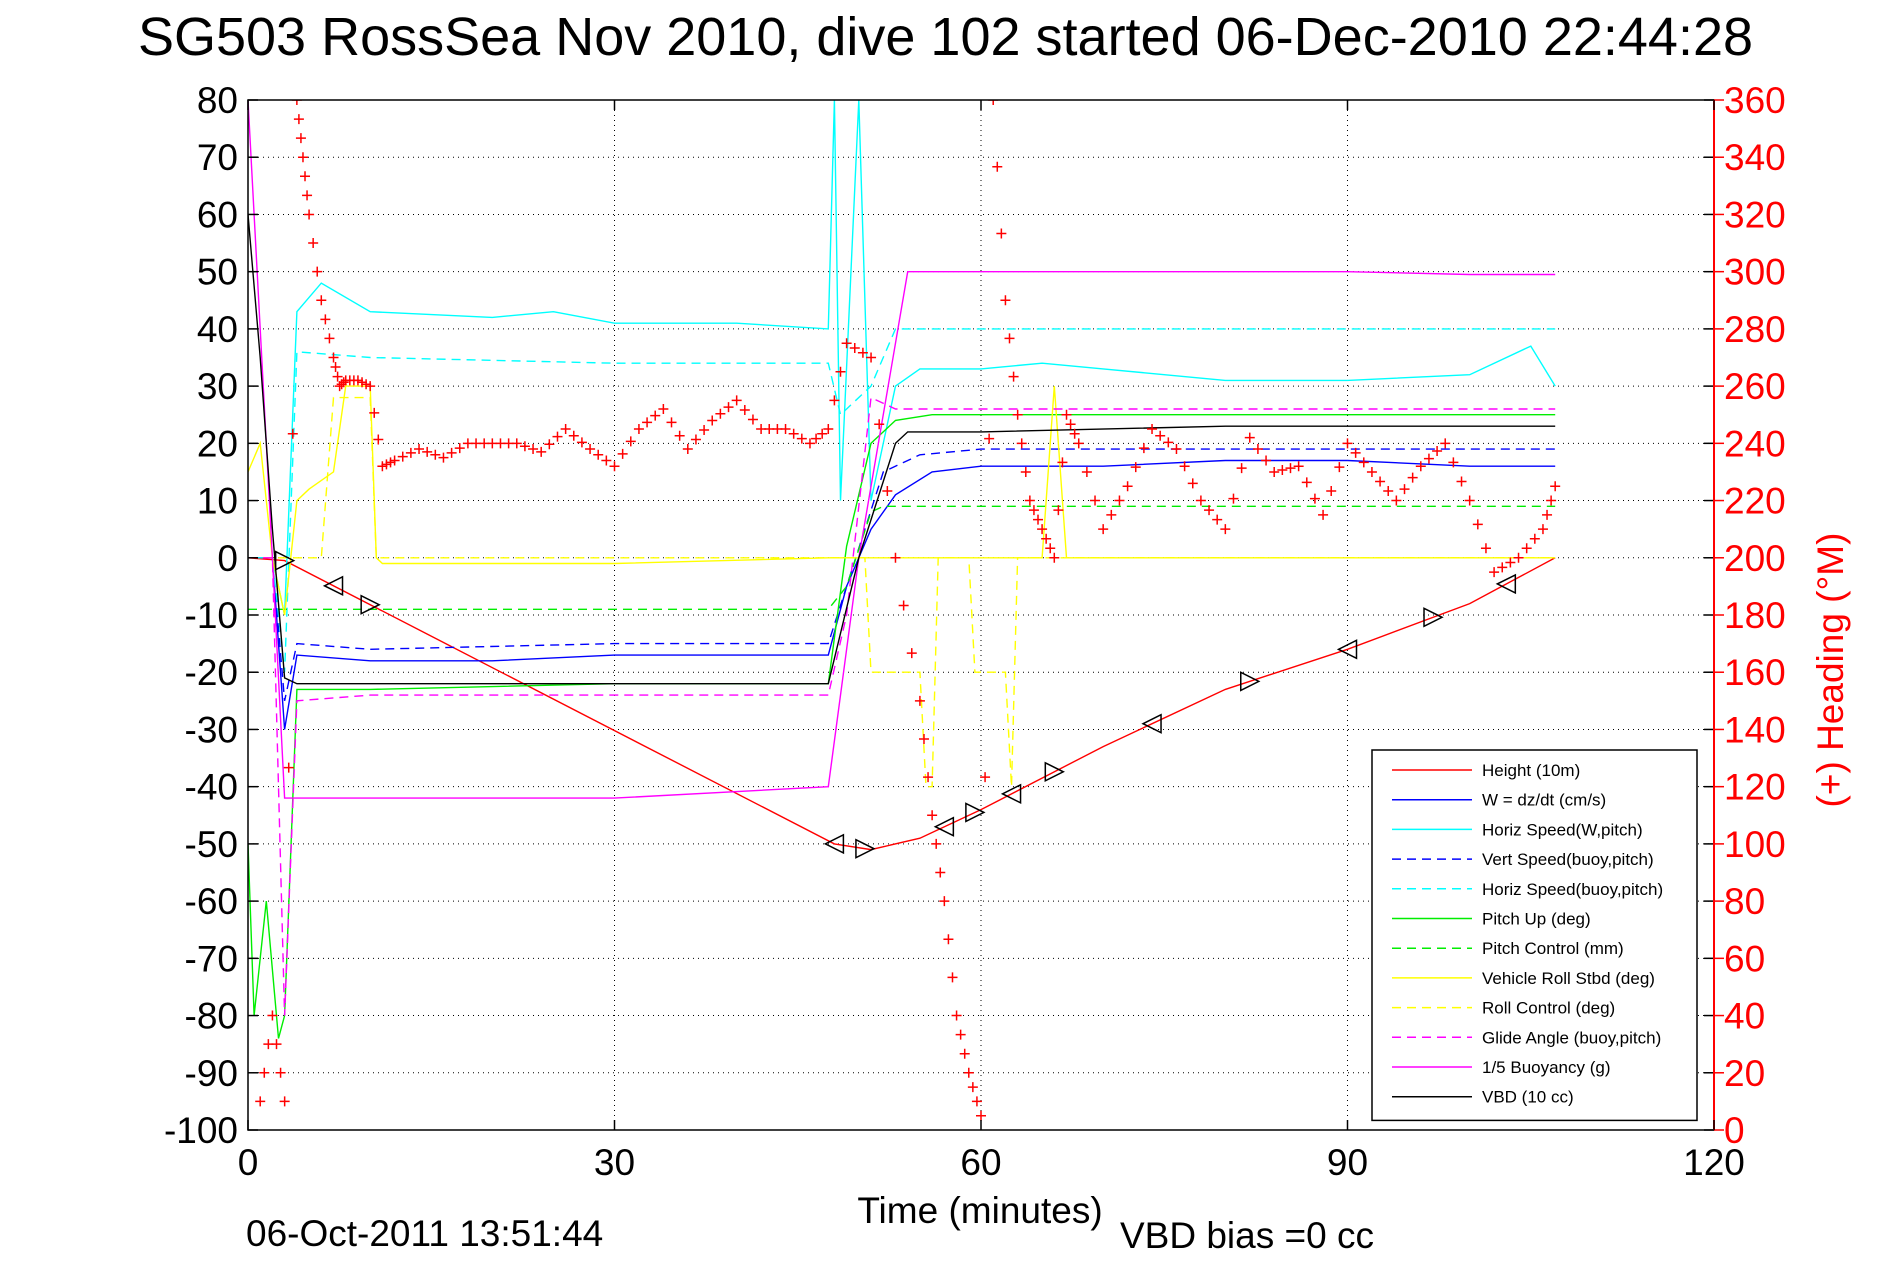 The width and height of the screenshot is (1891, 1262). Describe the element at coordinates (1755, 329) in the screenshot. I see `right-tick-label: 280` at that location.